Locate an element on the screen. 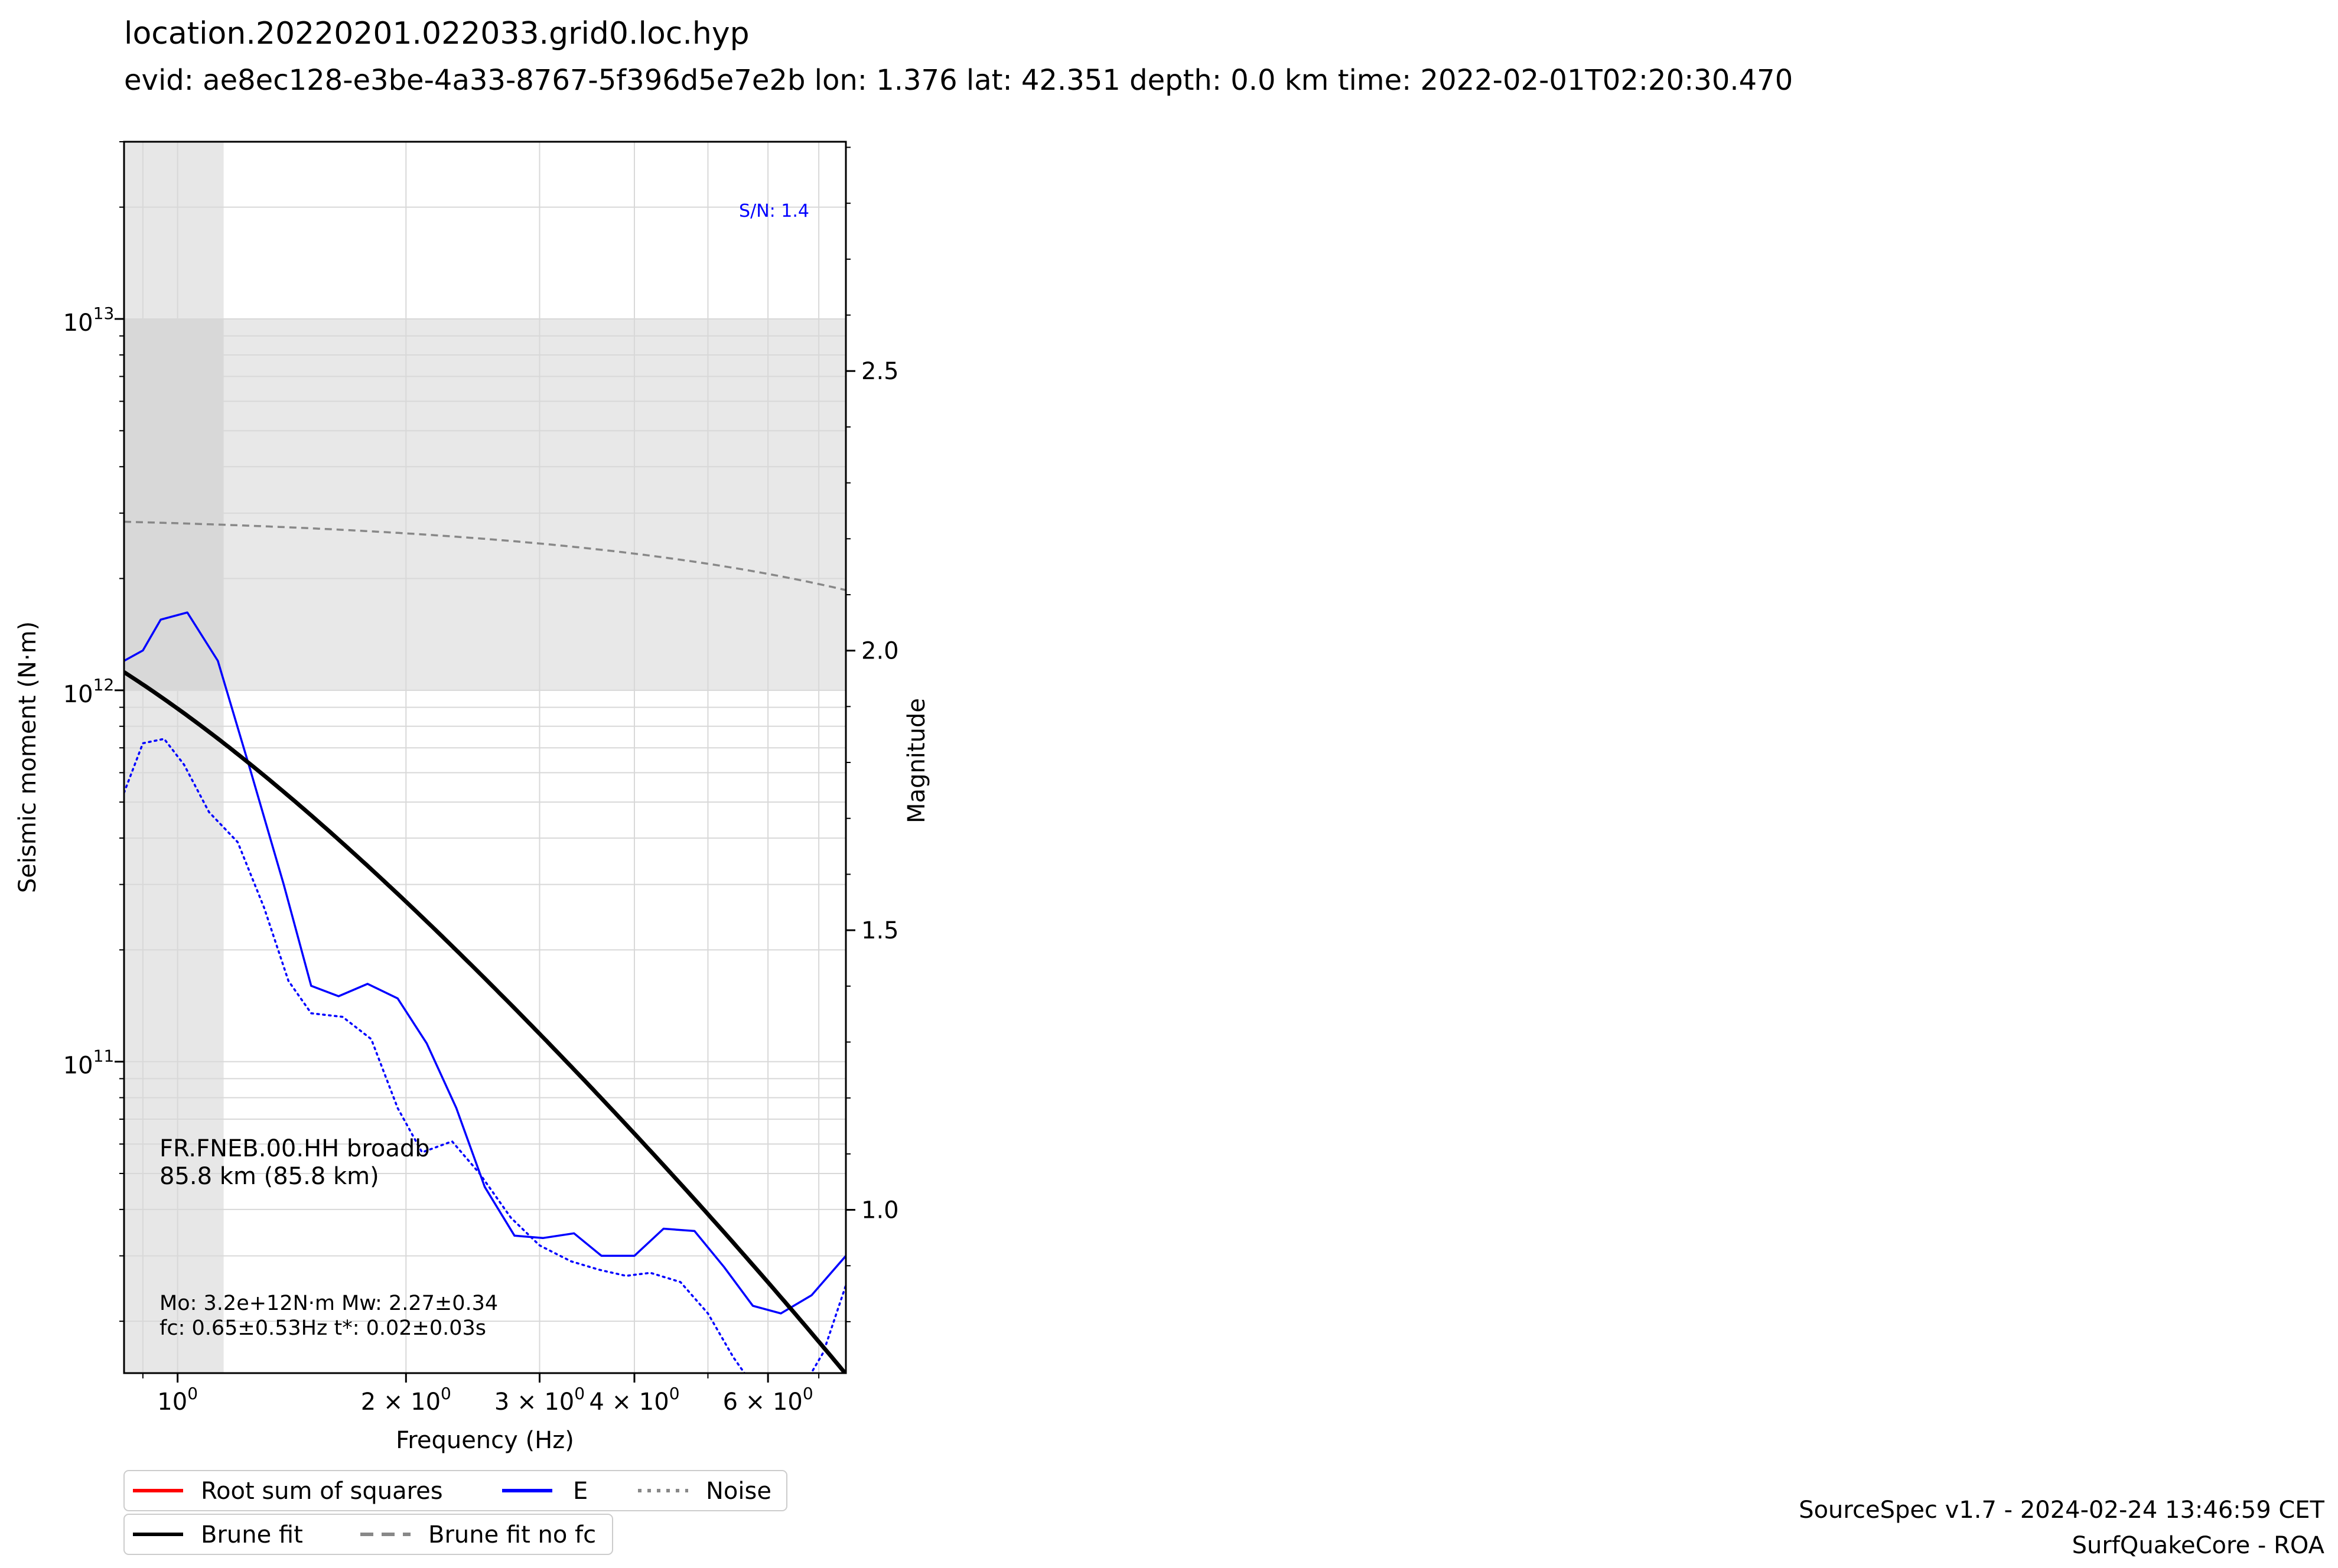  x-tick-label: 3 × 100 is located at coordinates (539, 1400).